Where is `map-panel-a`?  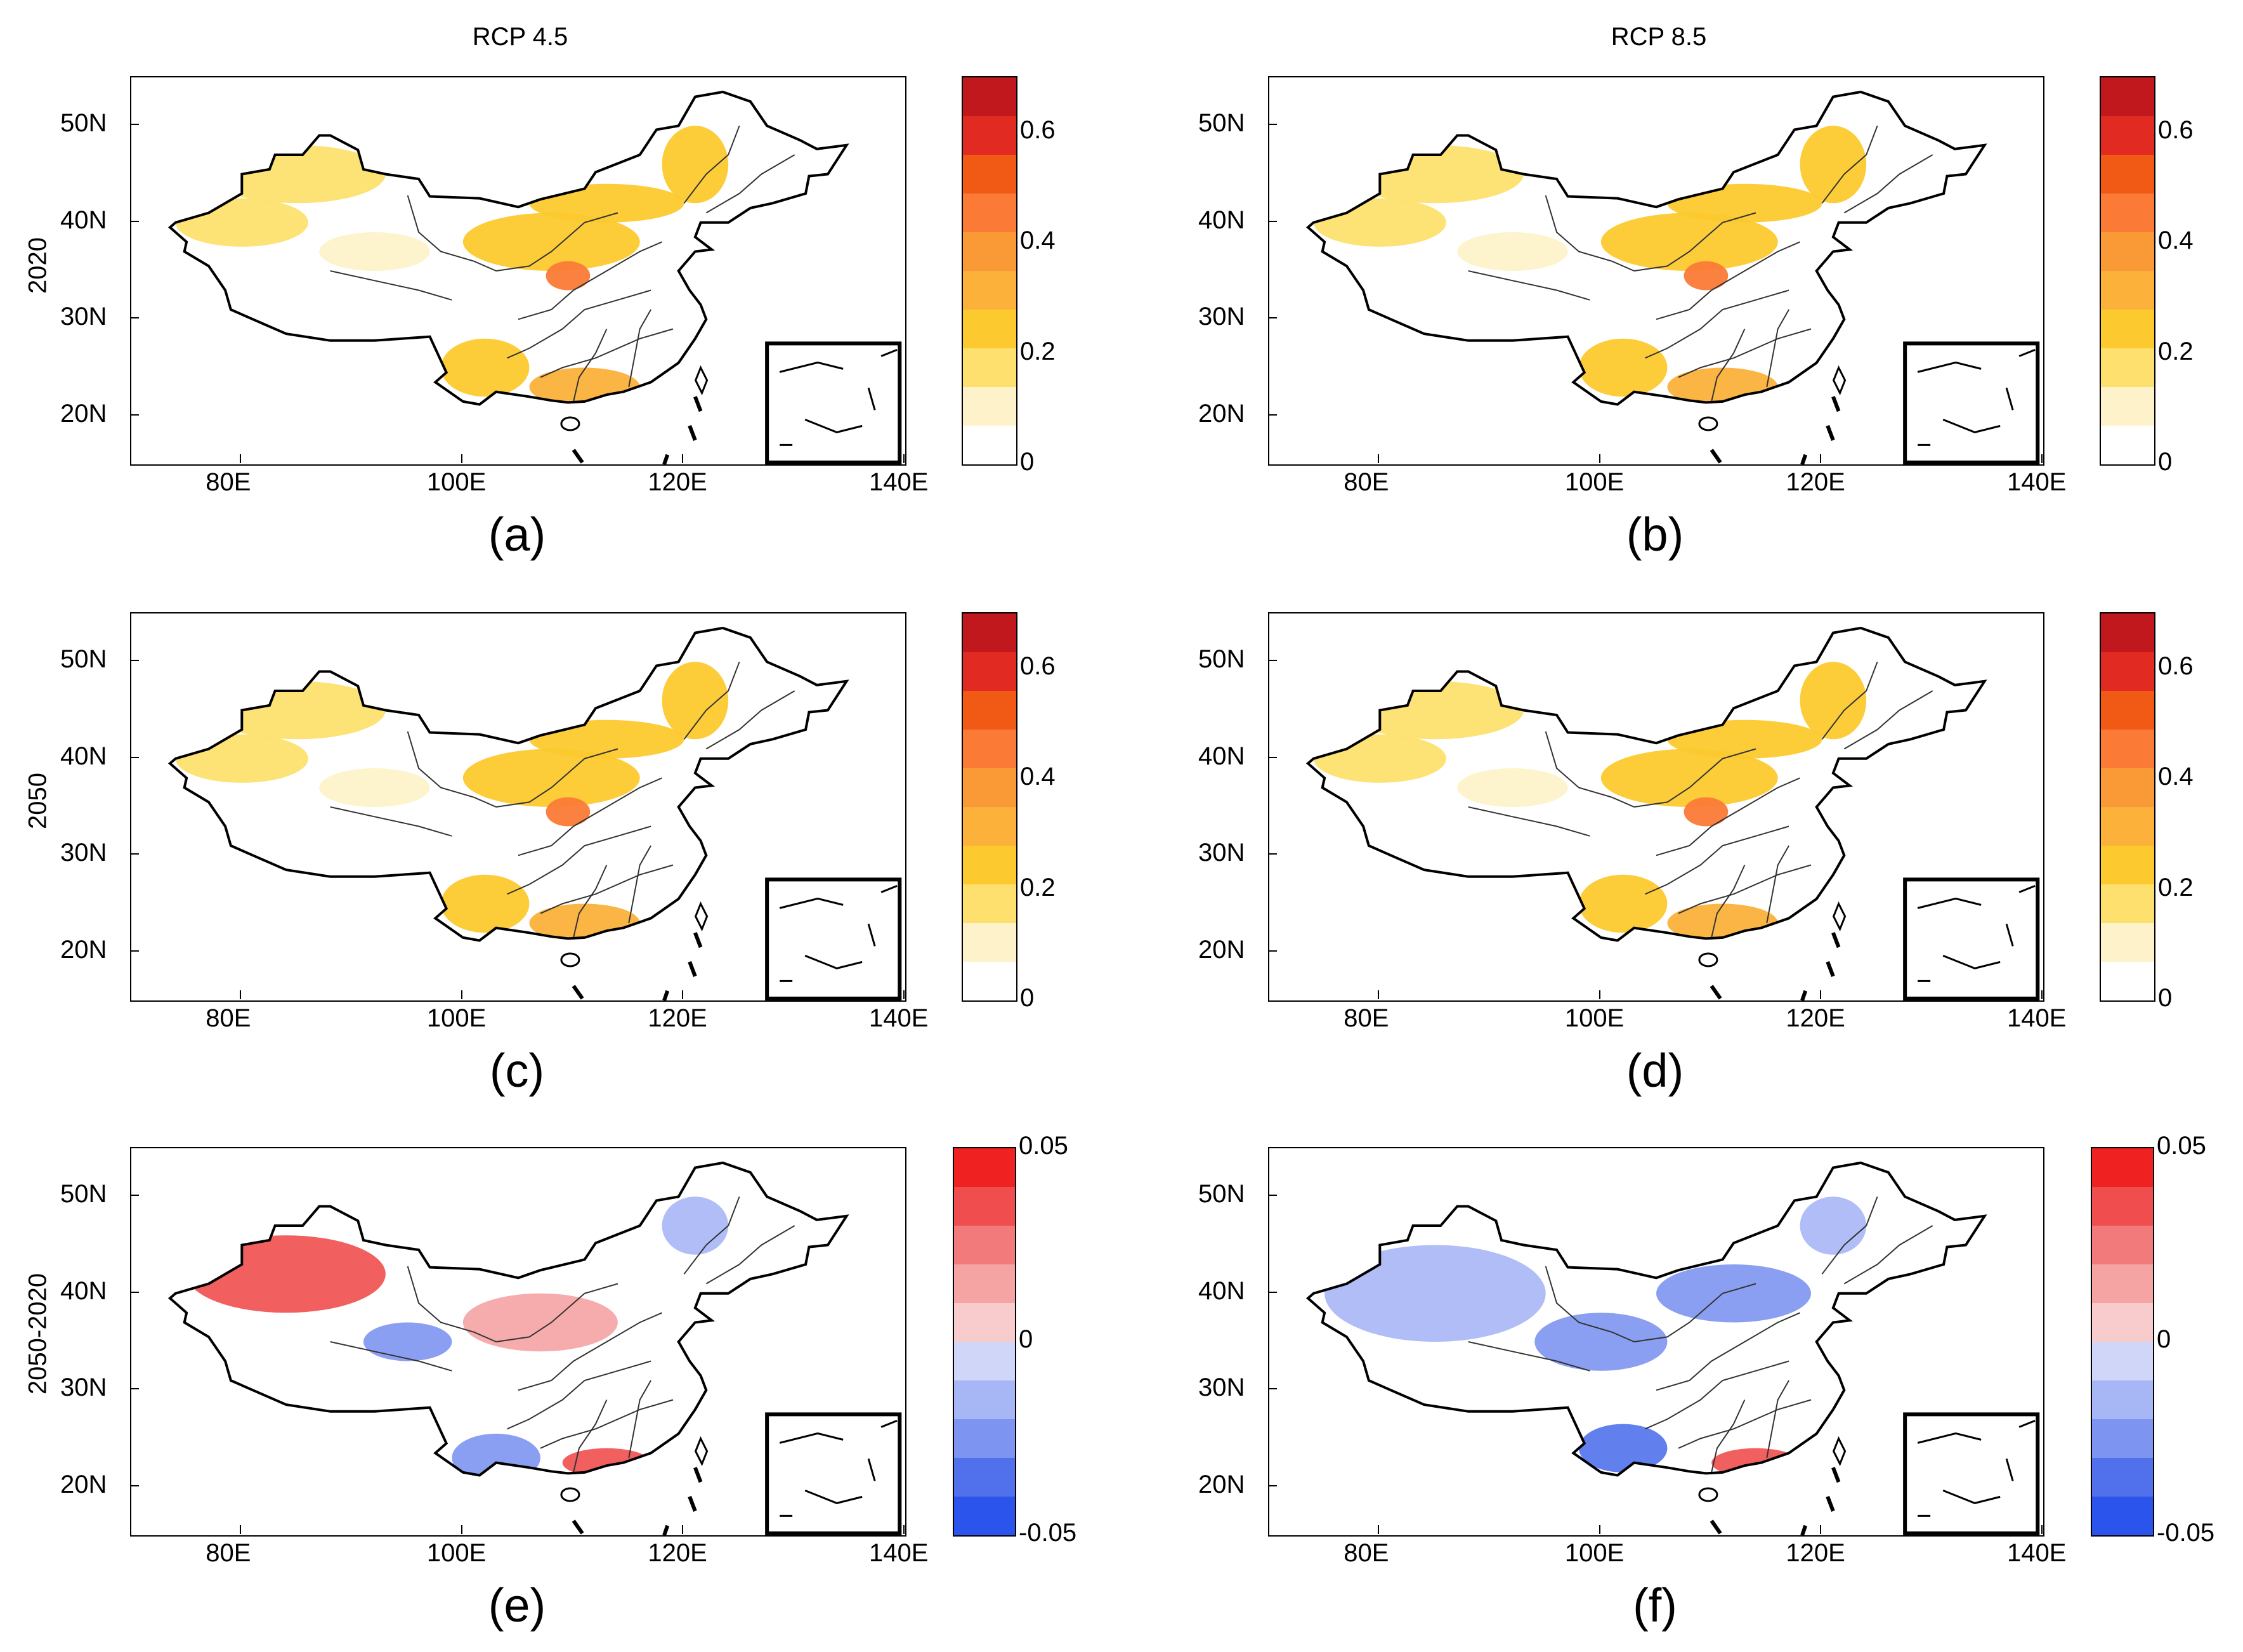 map-panel-a is located at coordinates (518, 271).